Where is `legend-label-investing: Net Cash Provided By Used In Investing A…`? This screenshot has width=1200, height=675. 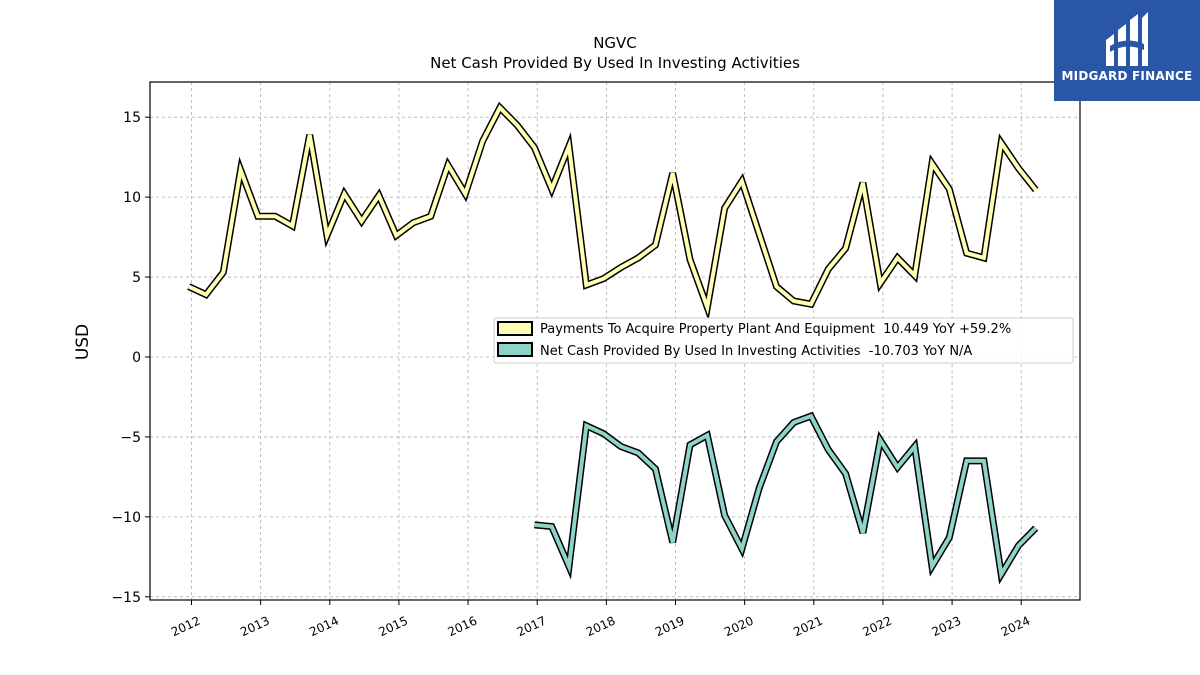
legend-label-investing: Net Cash Provided By Used In Investing A… is located at coordinates (756, 351).